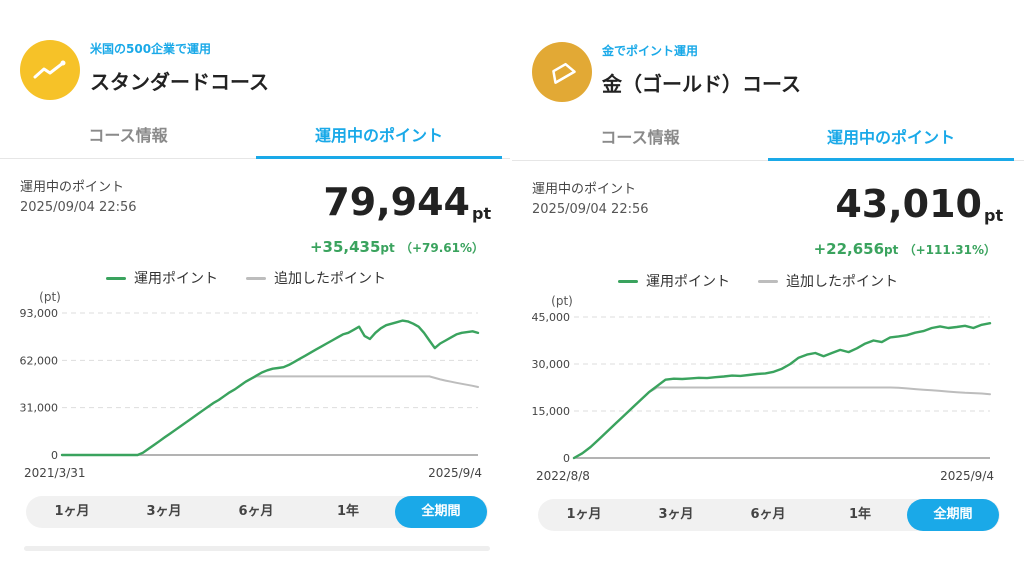  I want to click on points-value: 79,944, so click(396, 202).